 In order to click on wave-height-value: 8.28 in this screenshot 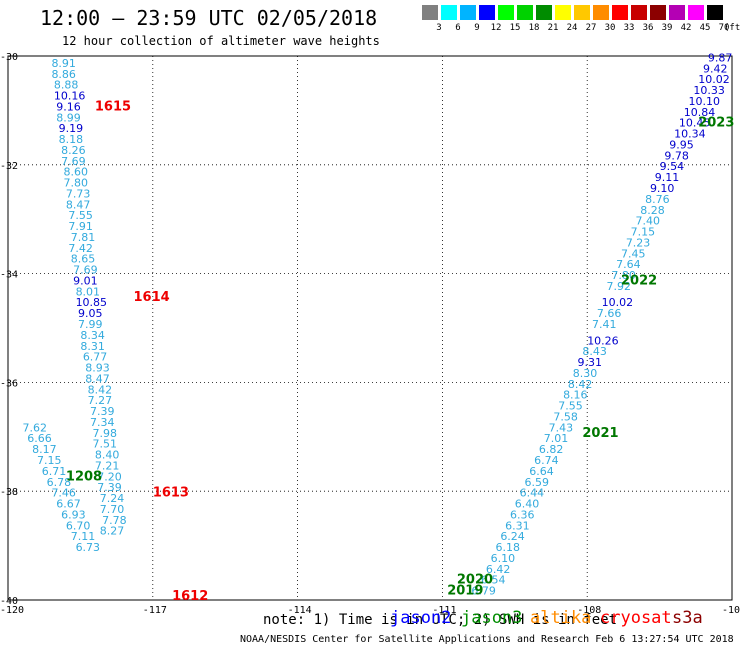, I will do `click(652, 210)`.